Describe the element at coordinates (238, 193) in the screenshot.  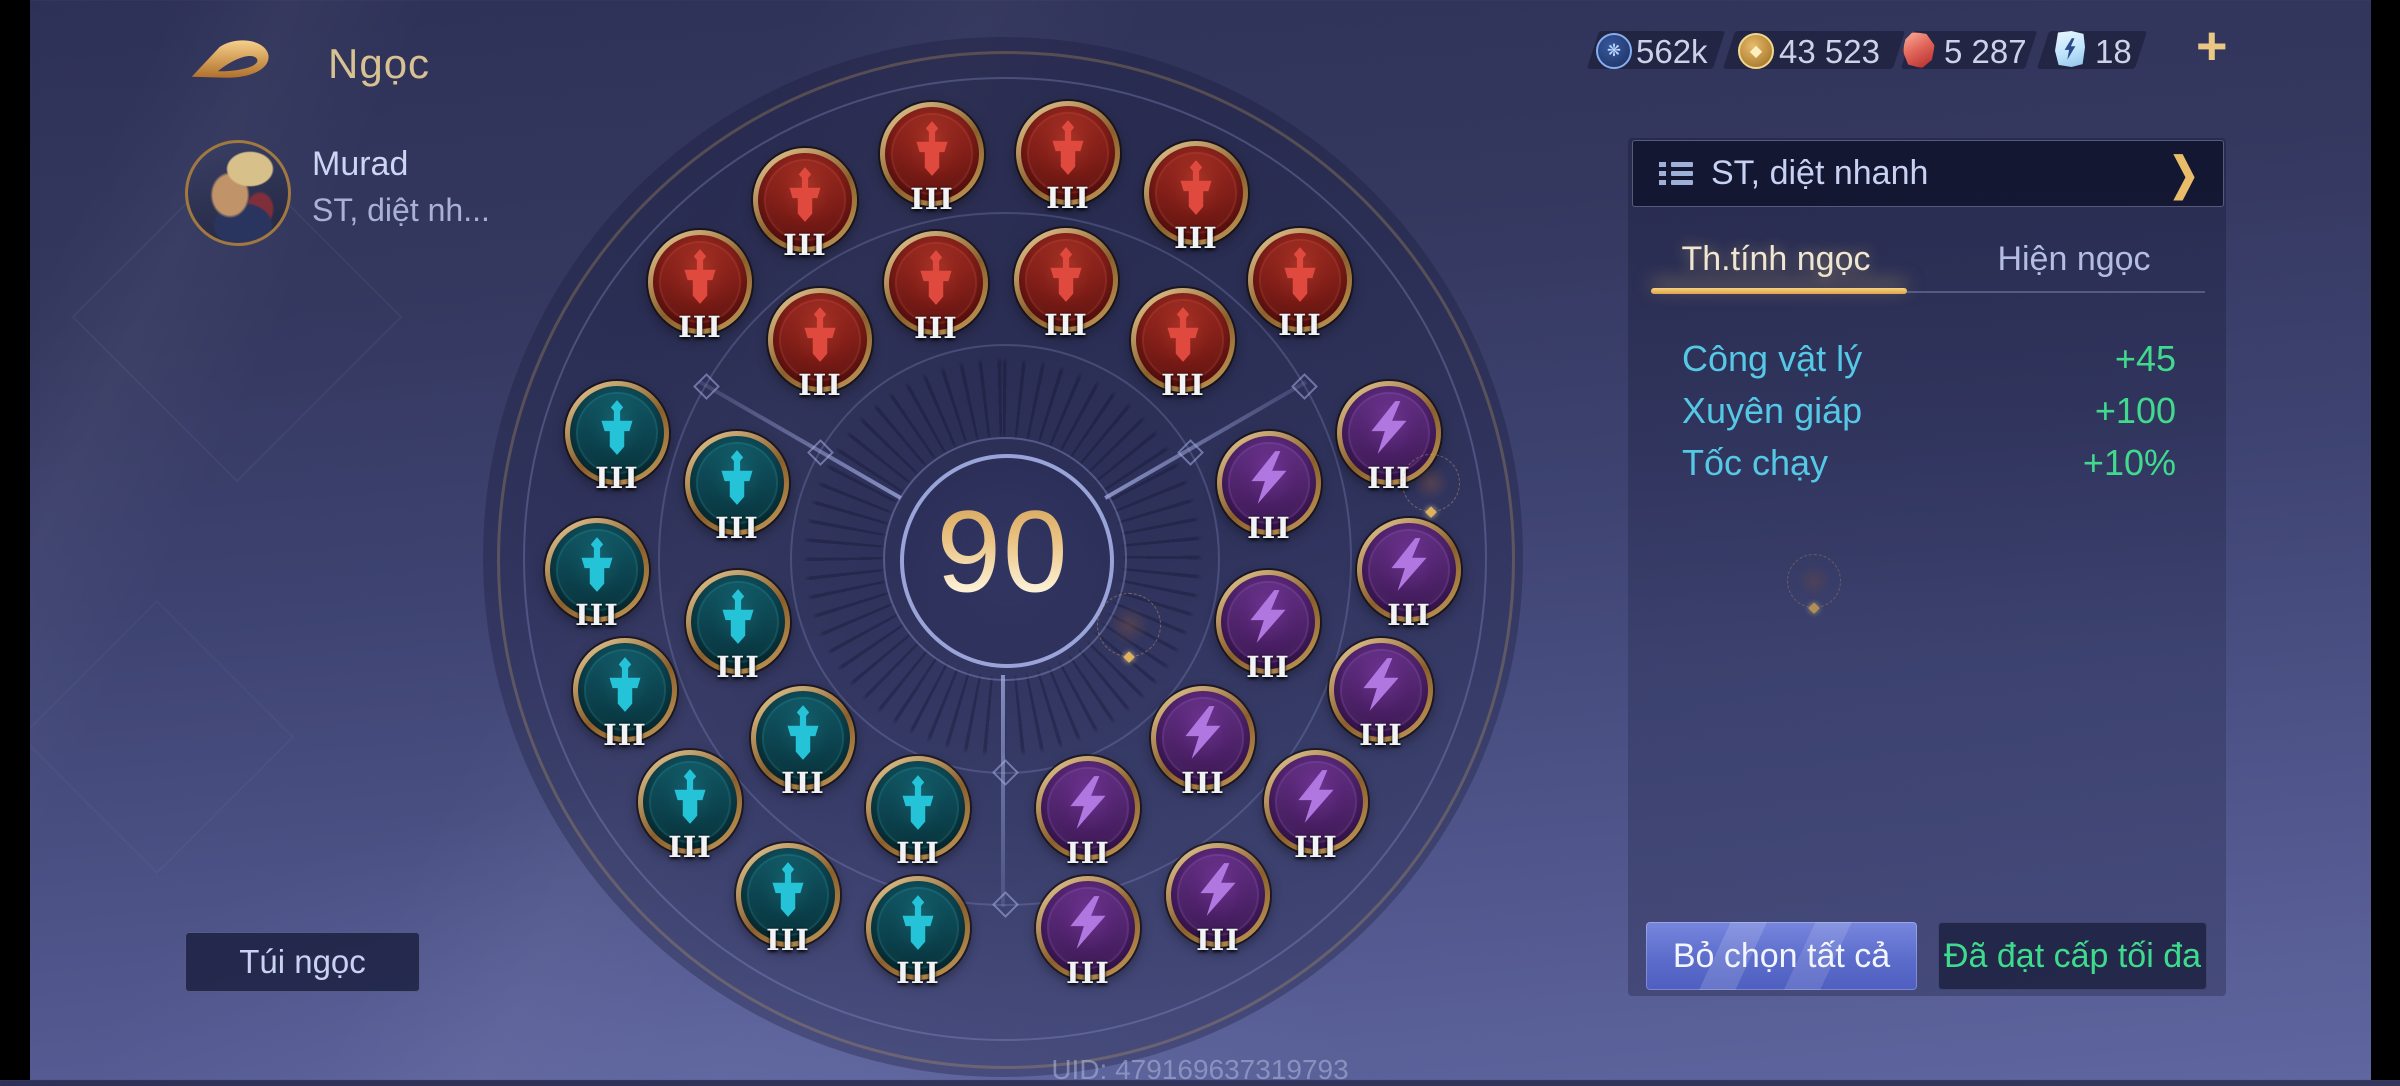
I see `player-avatar` at that location.